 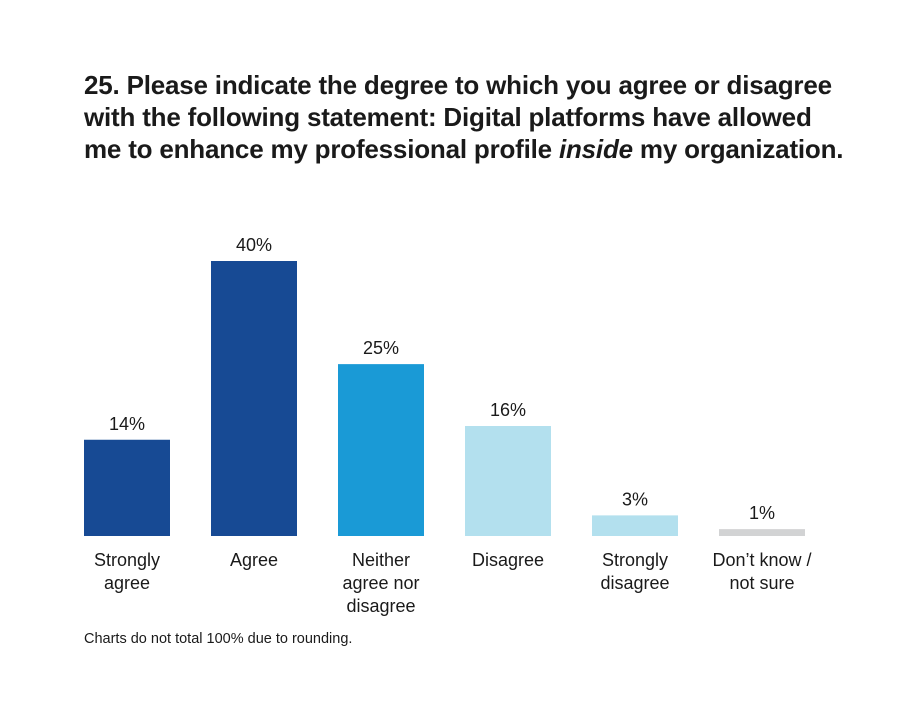 What do you see at coordinates (127, 571) in the screenshot?
I see `category-label-strongly-agree: Strongly agree` at bounding box center [127, 571].